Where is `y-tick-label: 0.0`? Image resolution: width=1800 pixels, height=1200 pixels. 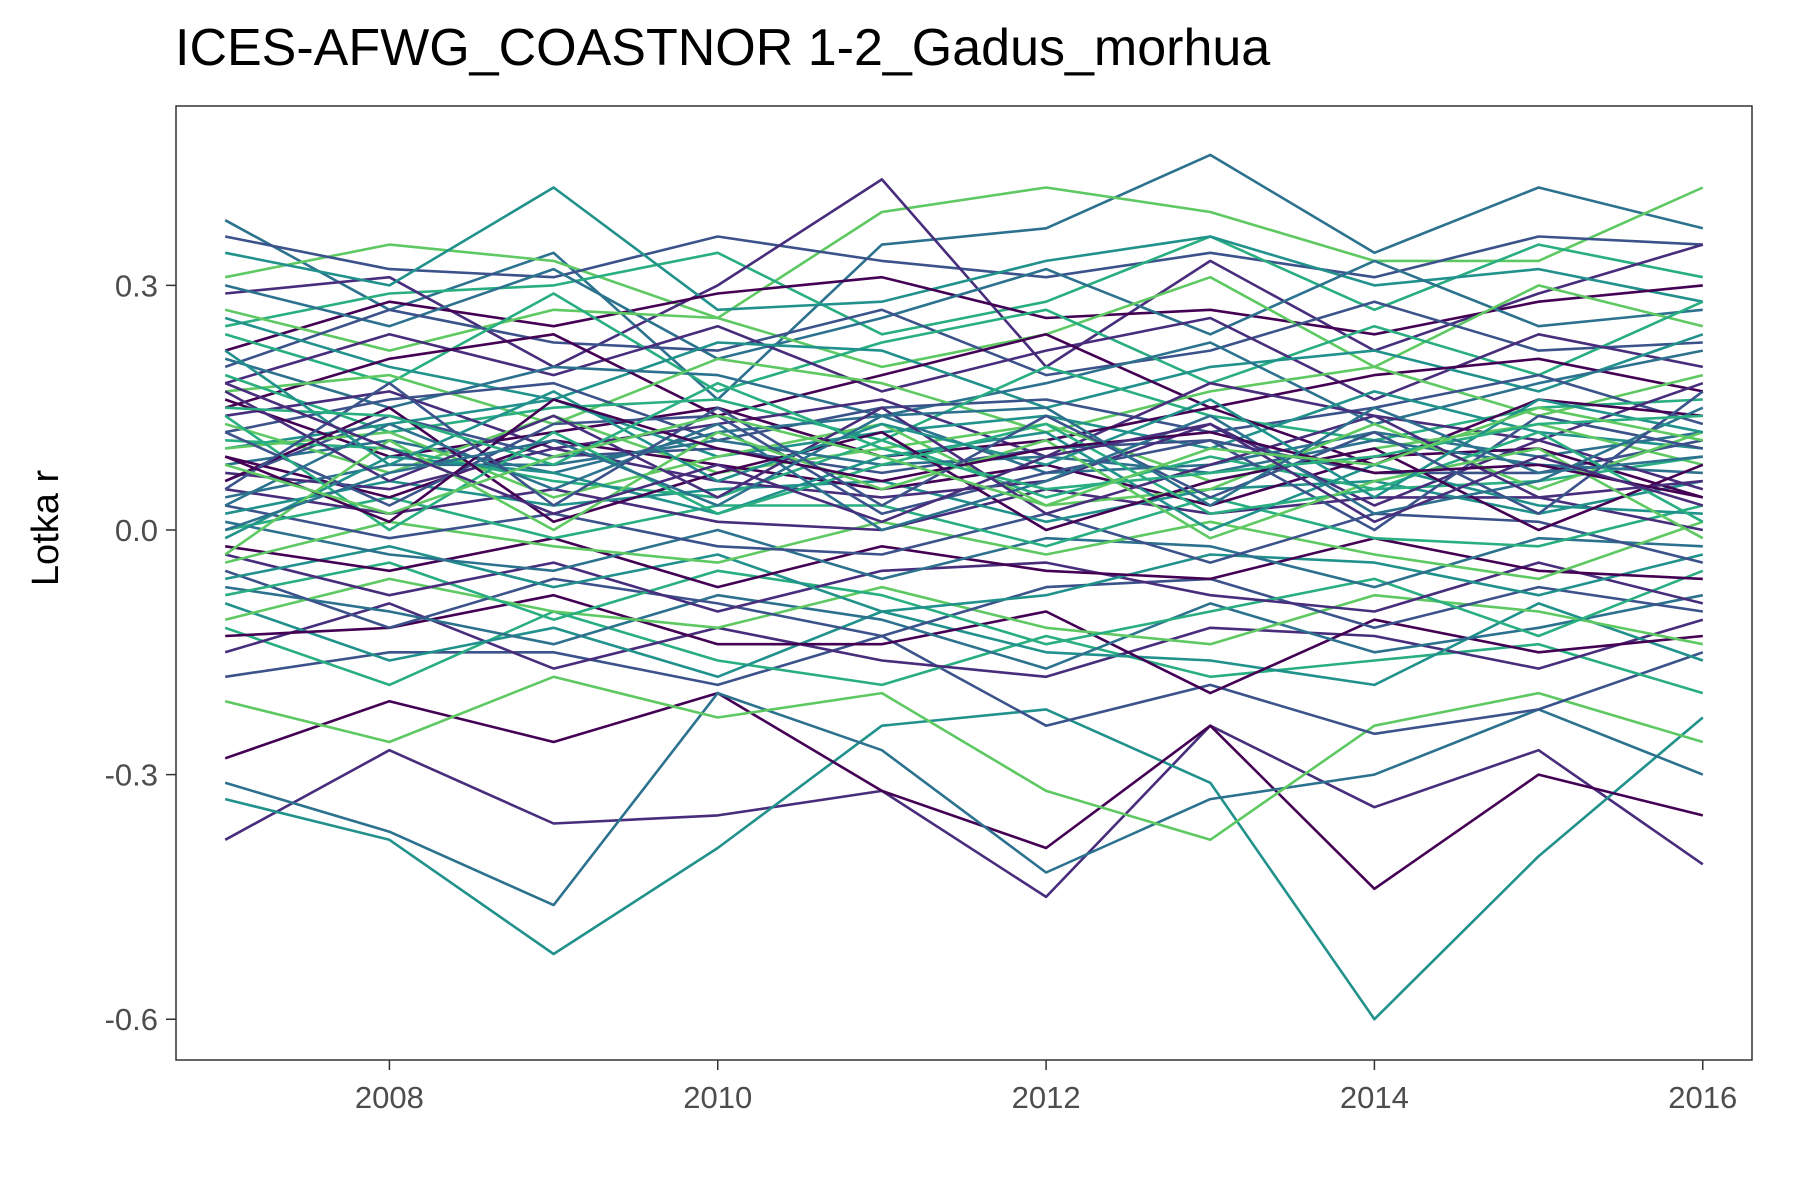
y-tick-label: 0.0 is located at coordinates (136, 530).